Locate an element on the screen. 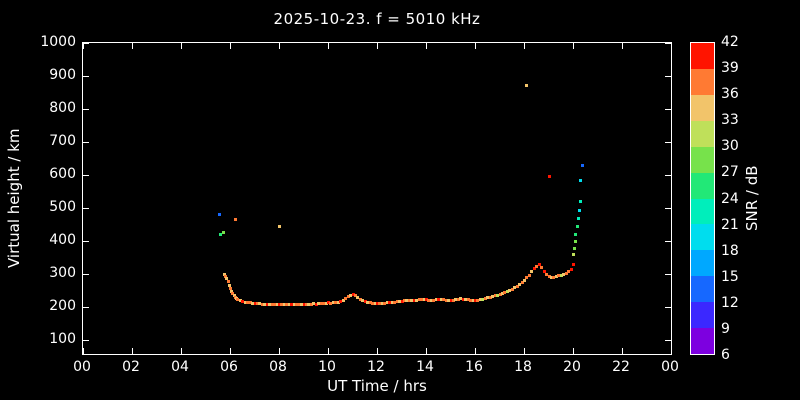 This screenshot has height=400, width=800. colorbar-label: SNR / dB is located at coordinates (752, 198).